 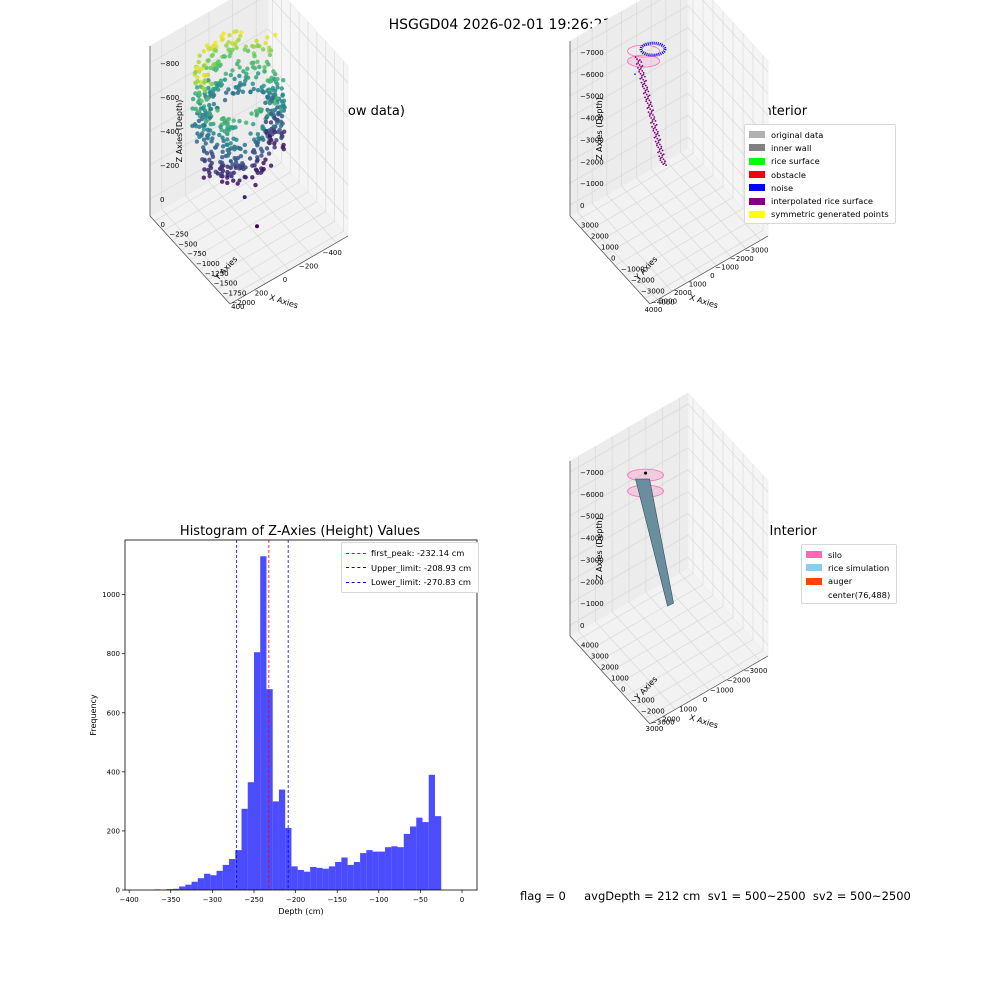 I want to click on y-tick-label: 600, so click(x=113, y=713).